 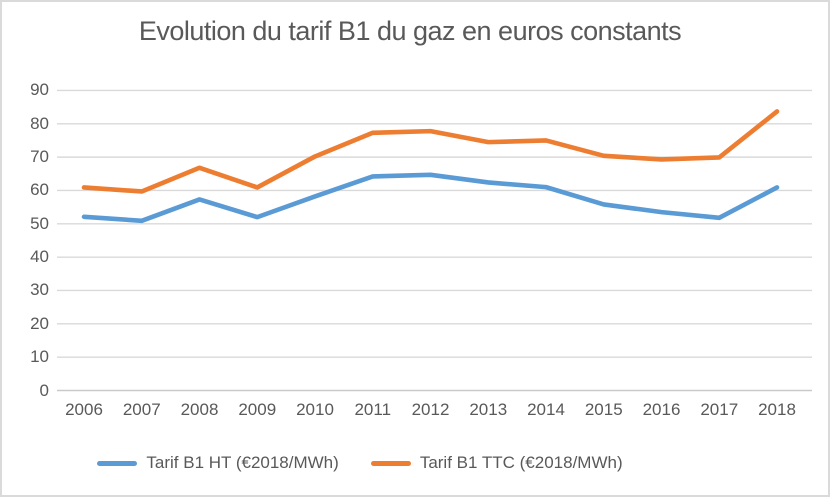 What do you see at coordinates (661, 409) in the screenshot?
I see `x-tick-label: 2016` at bounding box center [661, 409].